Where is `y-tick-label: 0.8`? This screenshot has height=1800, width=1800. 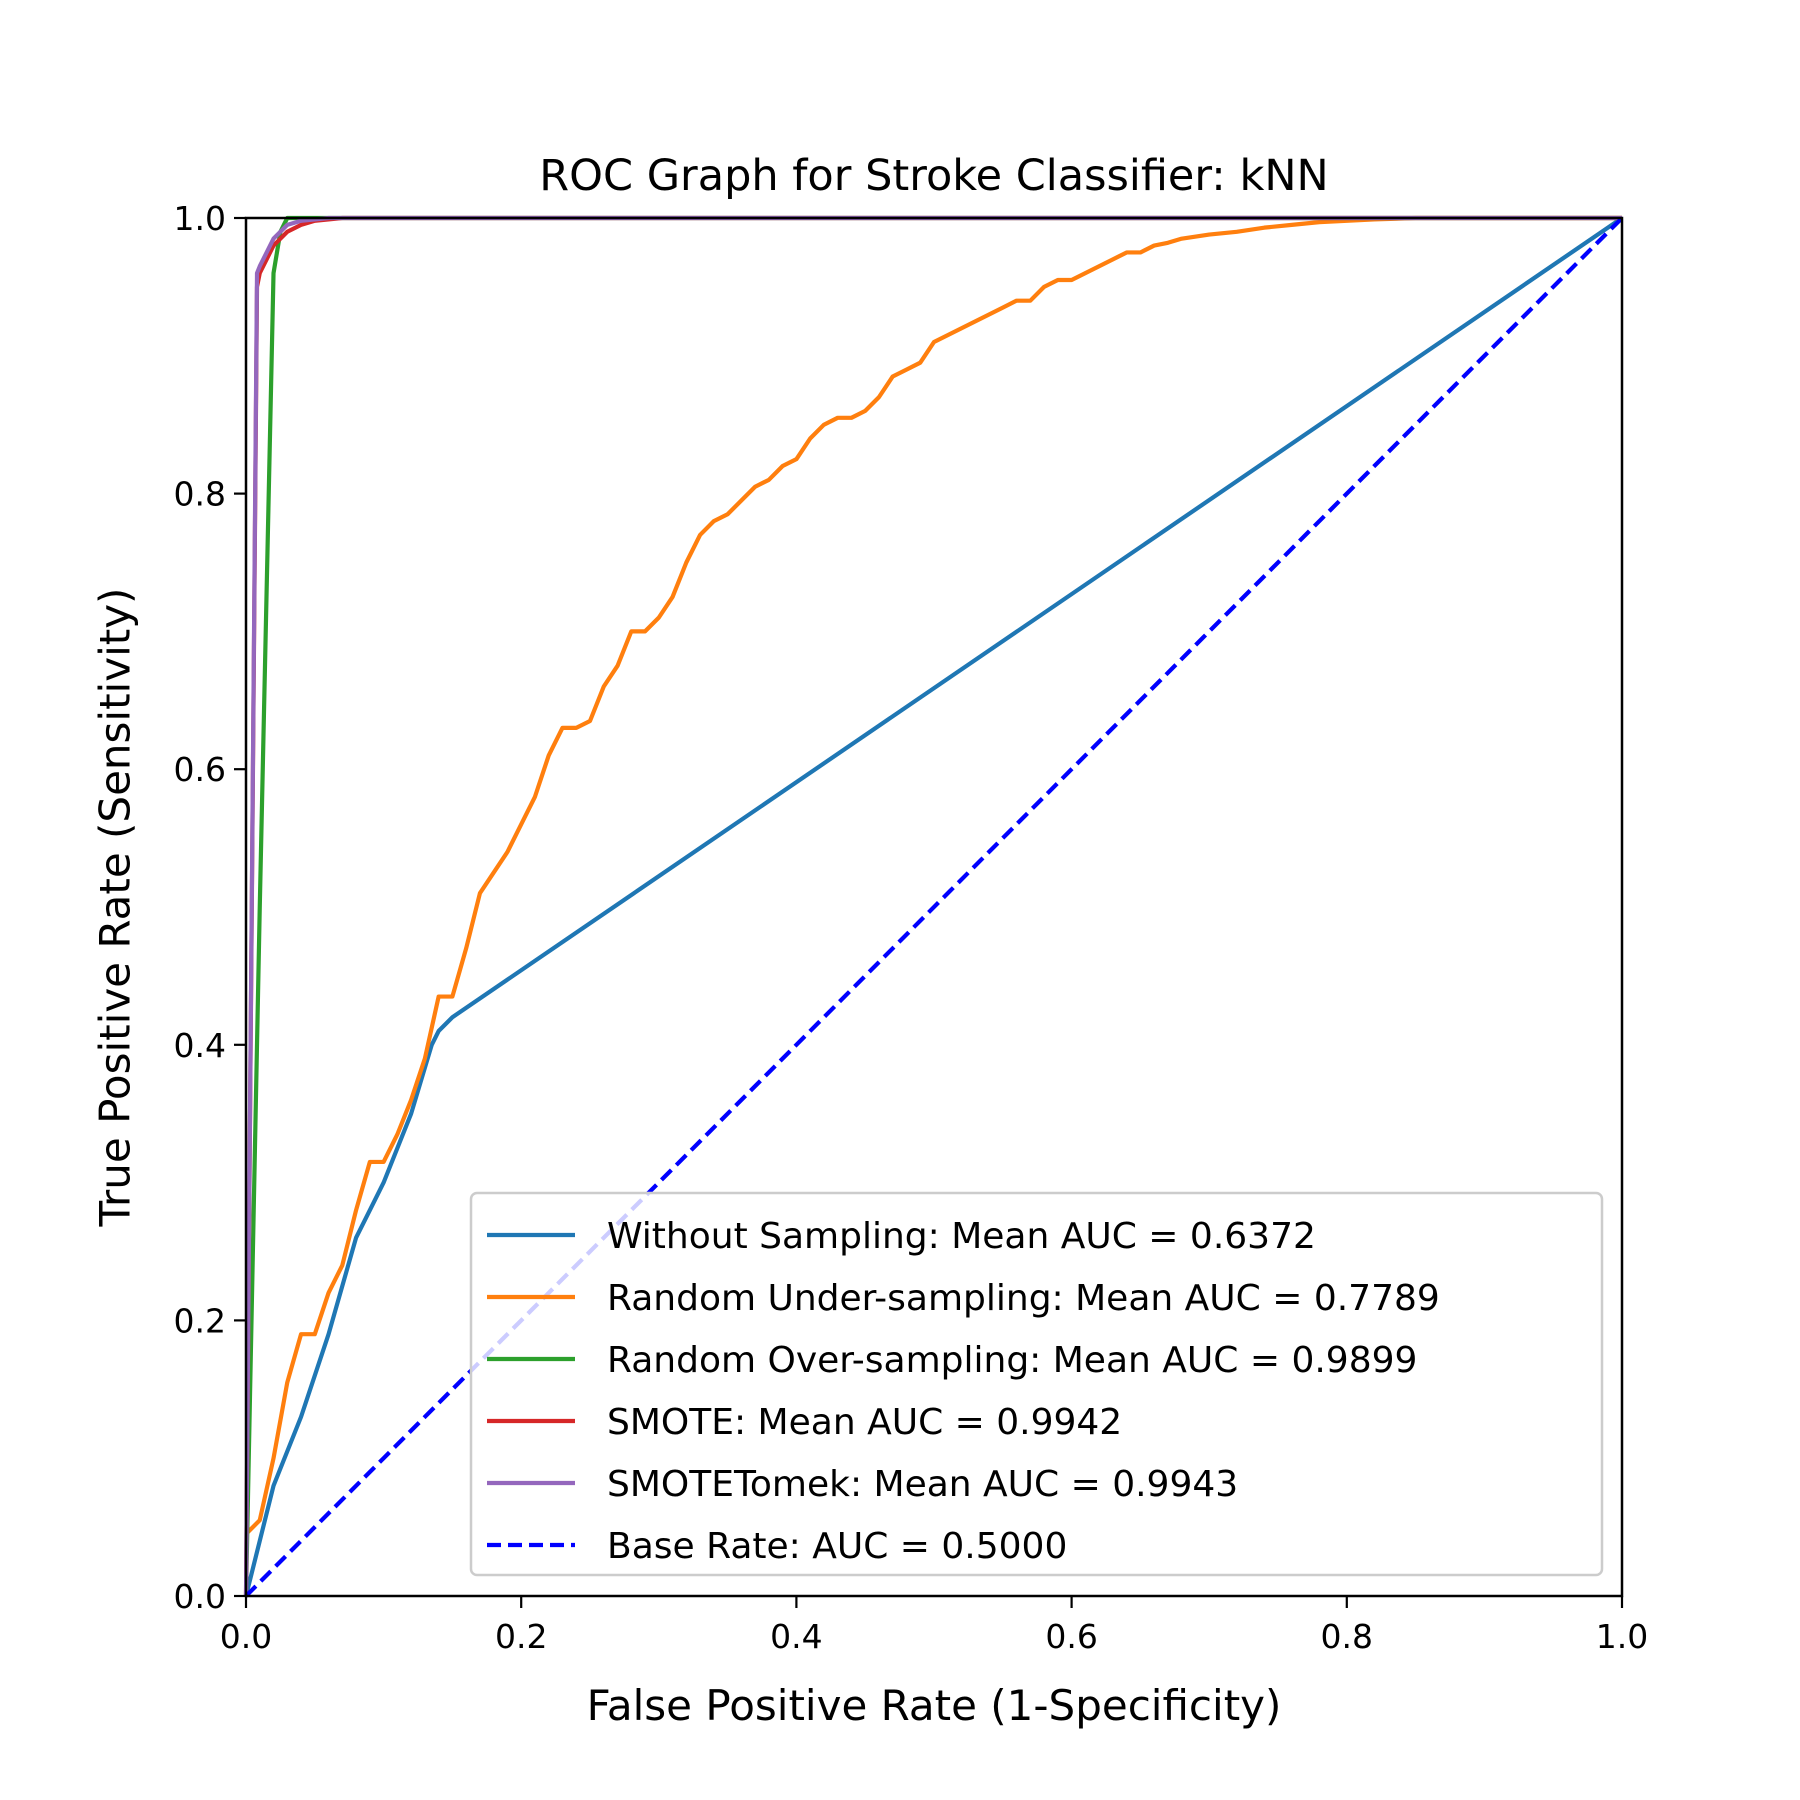 y-tick-label: 0.8 is located at coordinates (200, 494).